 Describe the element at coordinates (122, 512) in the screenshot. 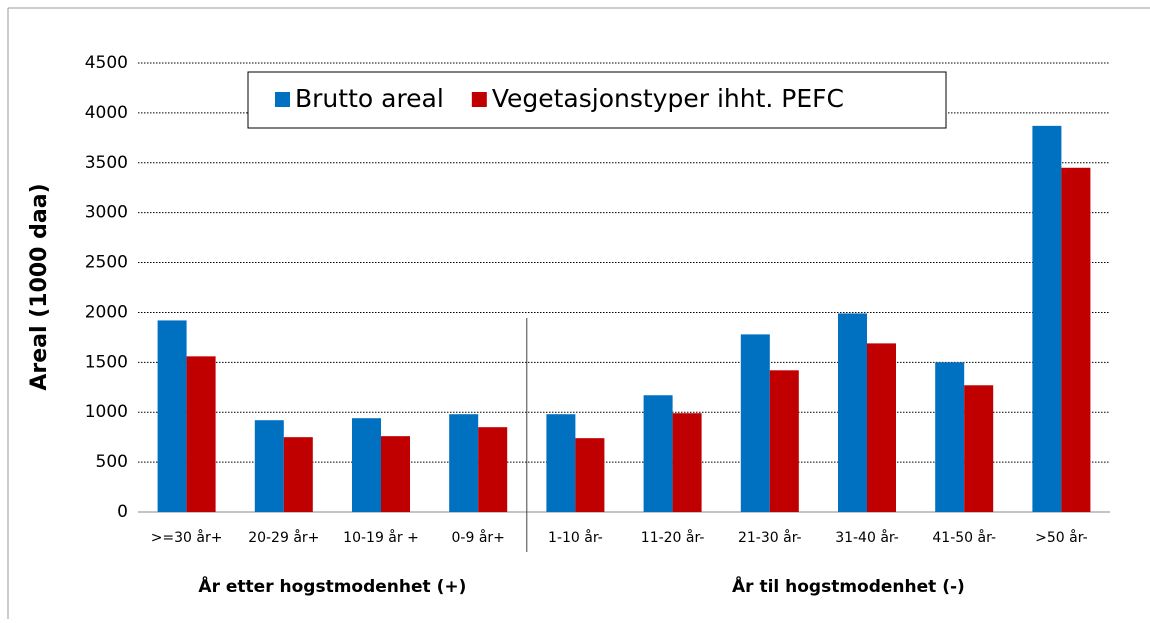

I see `y-tick-label: 0` at that location.